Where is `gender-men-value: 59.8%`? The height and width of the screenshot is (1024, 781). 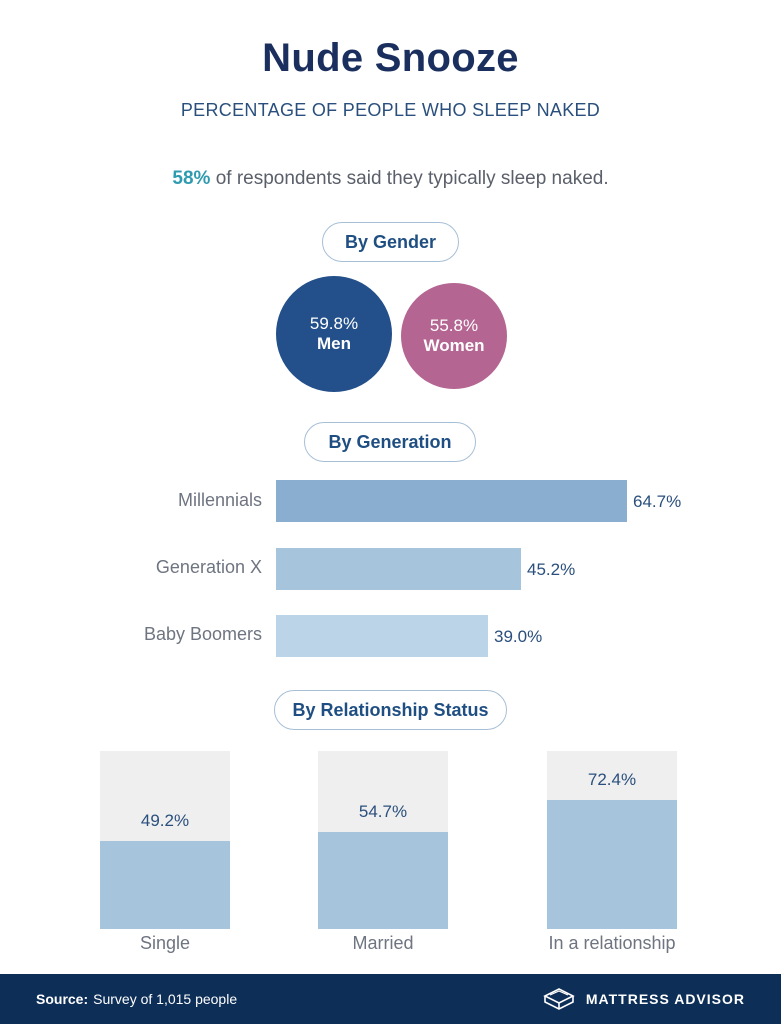 gender-men-value: 59.8% is located at coordinates (334, 323).